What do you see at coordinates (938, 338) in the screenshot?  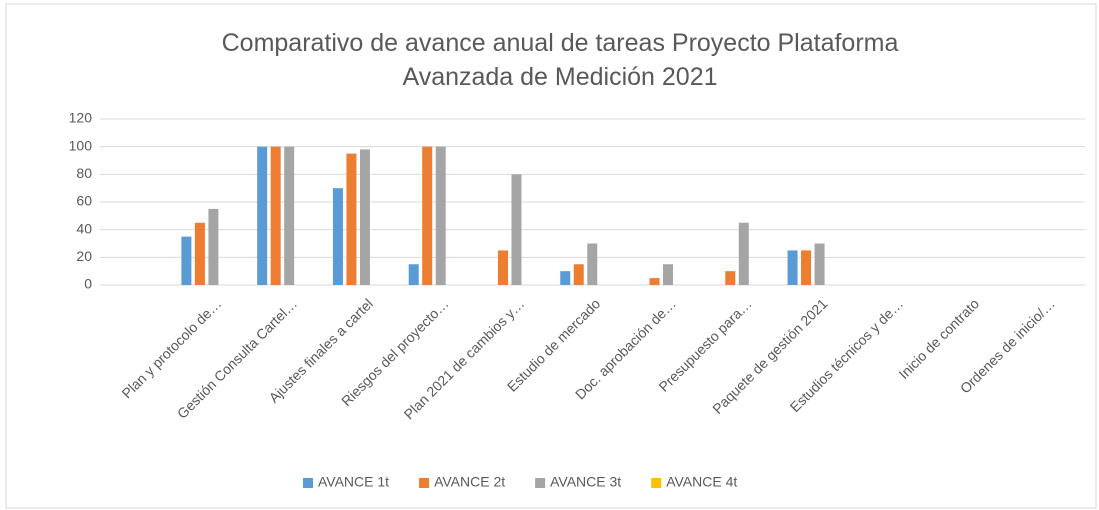 I see `x-tick-label: Inicio de contrato` at bounding box center [938, 338].